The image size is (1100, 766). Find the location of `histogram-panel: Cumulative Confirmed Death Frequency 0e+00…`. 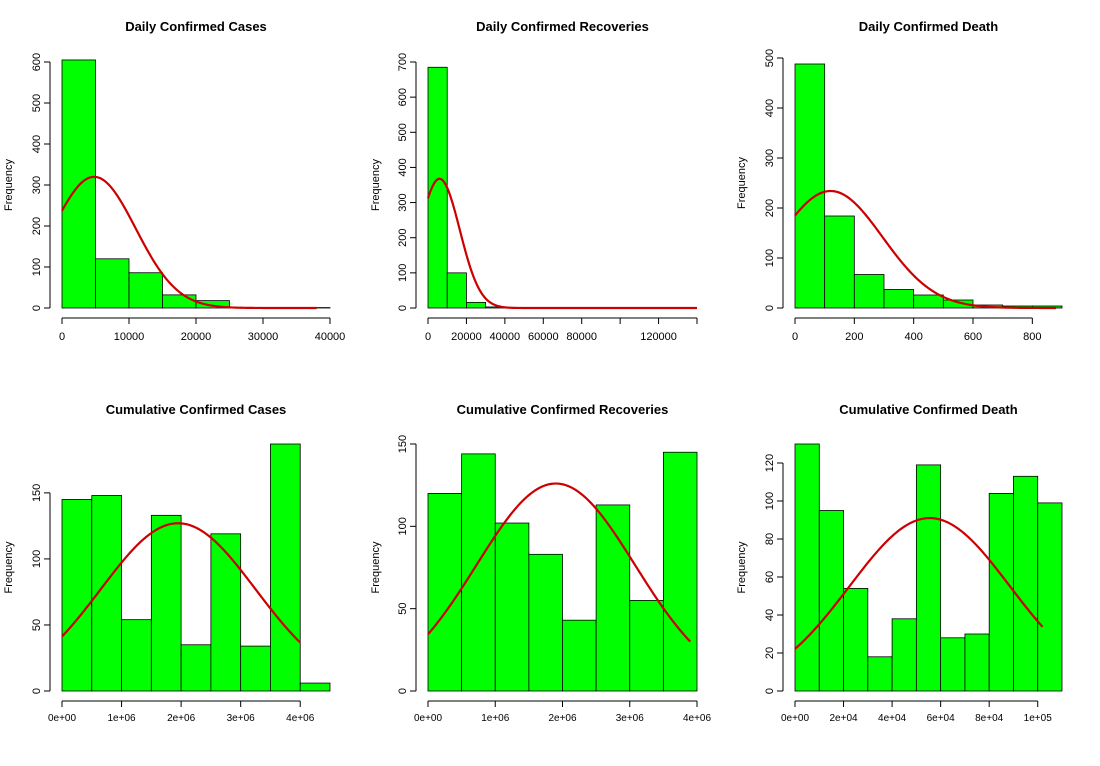

histogram-panel: Cumulative Confirmed Death Frequency 0e+00… is located at coordinates (899, 563).